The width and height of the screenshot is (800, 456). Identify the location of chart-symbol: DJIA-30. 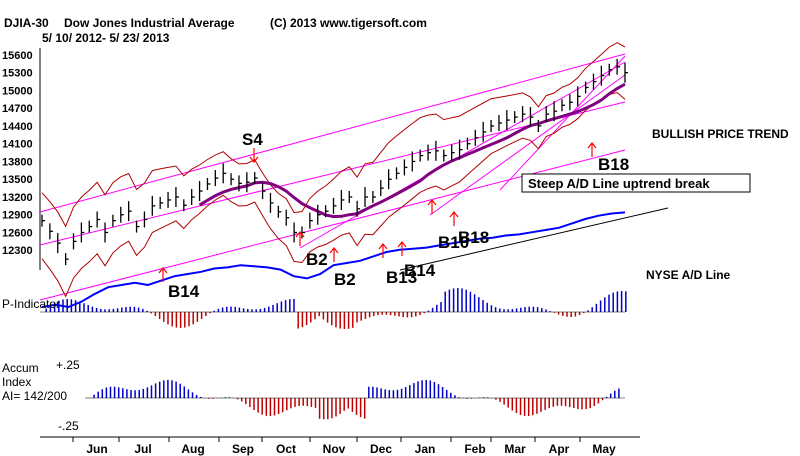
(26, 23).